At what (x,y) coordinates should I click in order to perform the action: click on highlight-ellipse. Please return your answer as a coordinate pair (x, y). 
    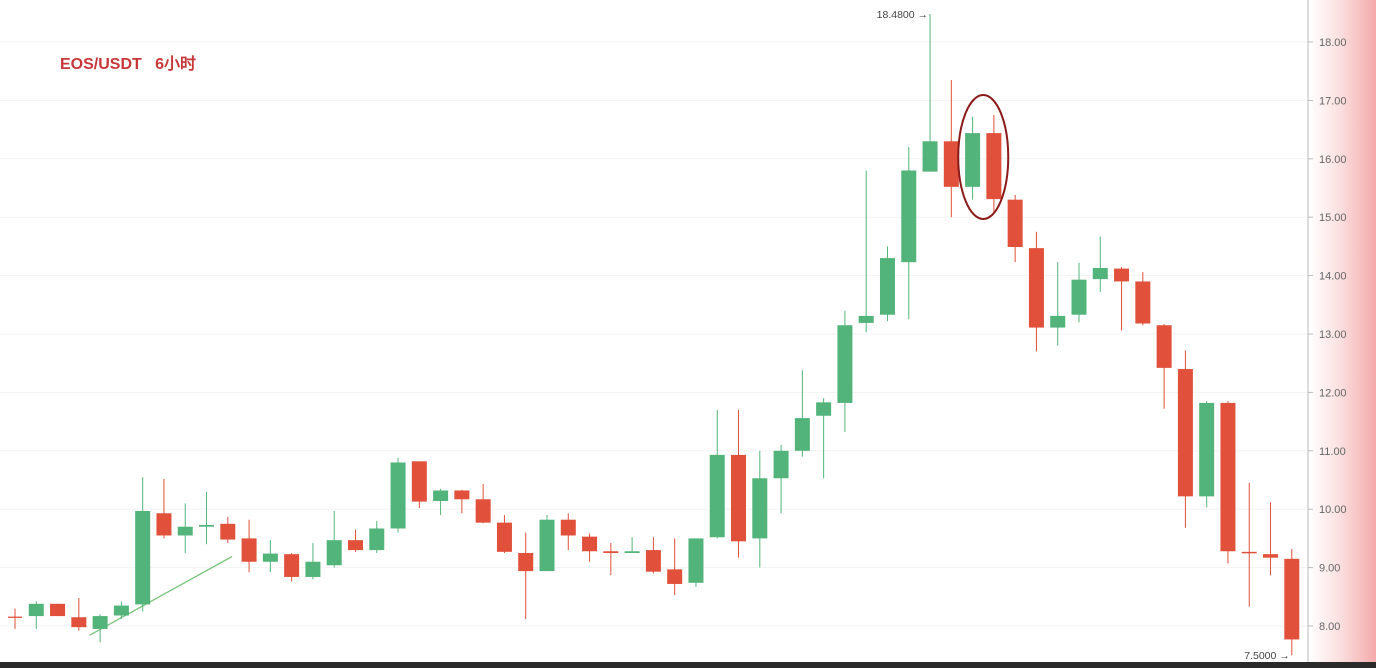
    Looking at the image, I should click on (983, 157).